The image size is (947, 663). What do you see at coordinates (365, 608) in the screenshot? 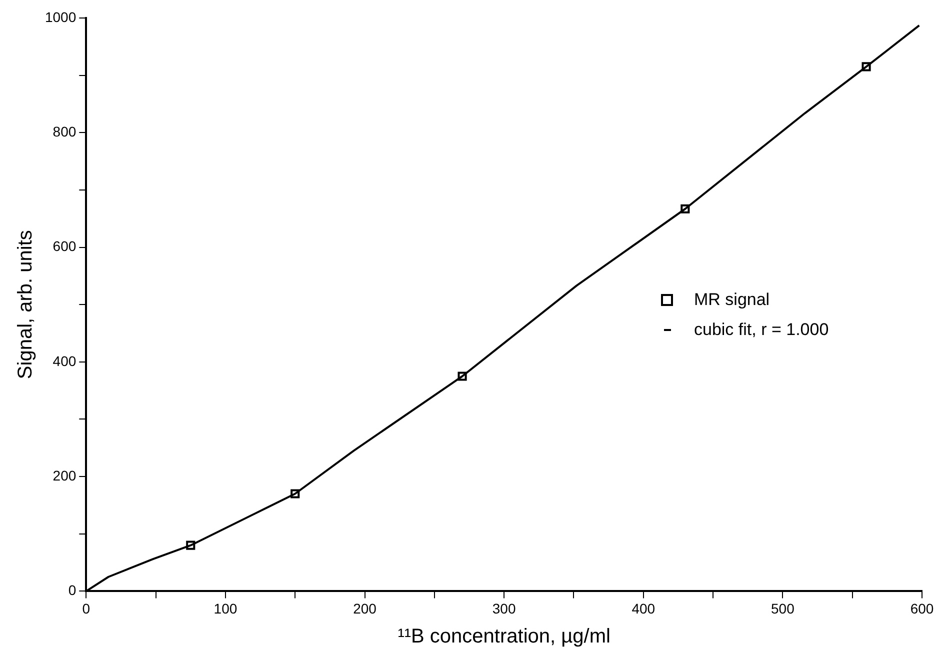
I see `x-tick-label: 200` at bounding box center [365, 608].